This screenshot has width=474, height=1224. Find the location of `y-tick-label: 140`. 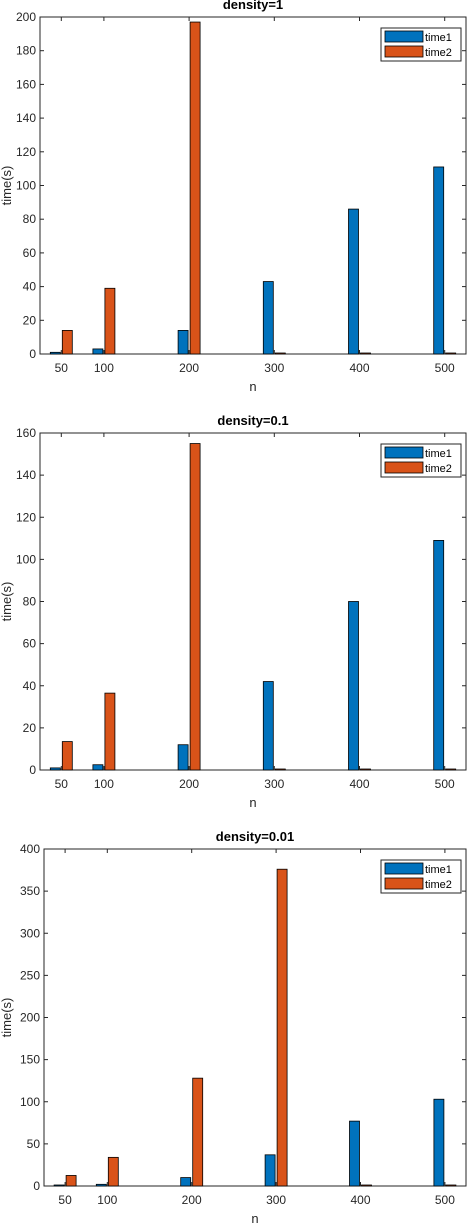

y-tick-label: 140 is located at coordinates (26, 475).